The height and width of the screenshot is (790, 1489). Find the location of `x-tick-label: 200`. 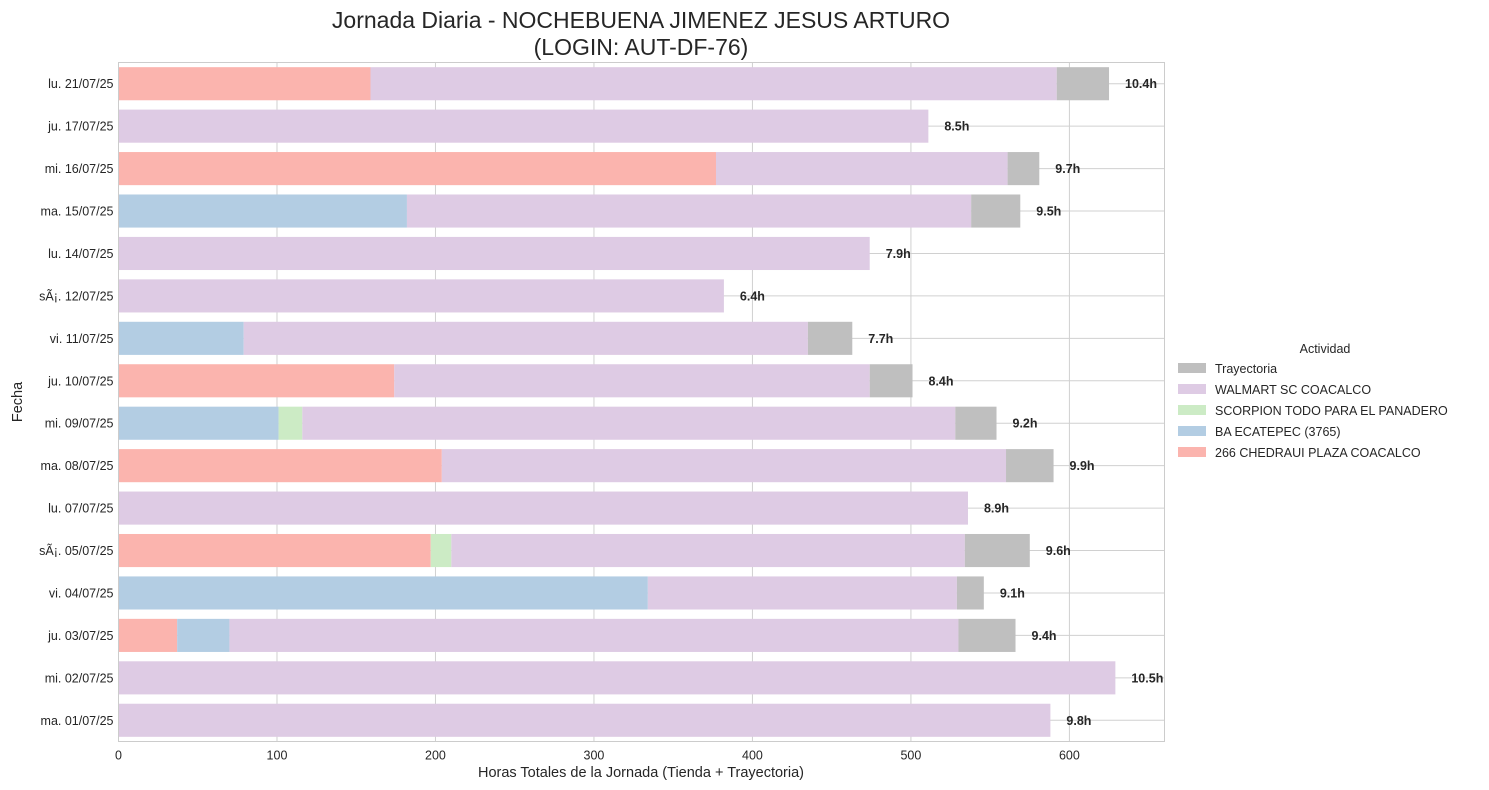

x-tick-label: 200 is located at coordinates (435, 756).